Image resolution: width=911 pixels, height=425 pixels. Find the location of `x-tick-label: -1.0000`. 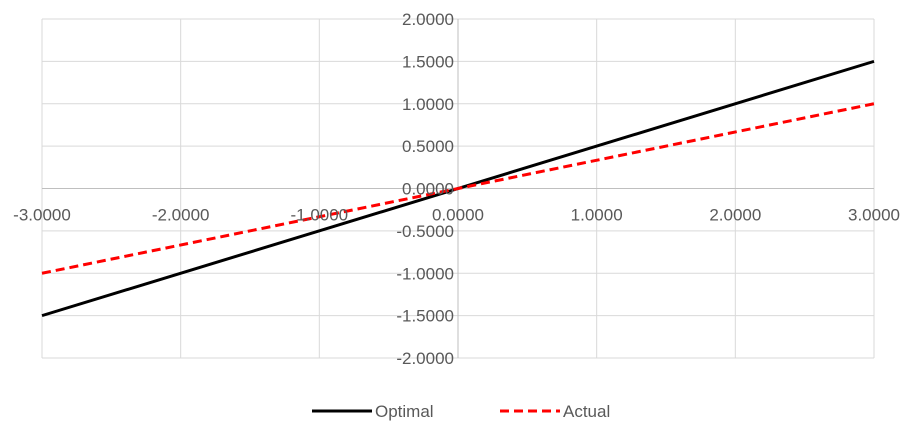

x-tick-label: -1.0000 is located at coordinates (319, 215).